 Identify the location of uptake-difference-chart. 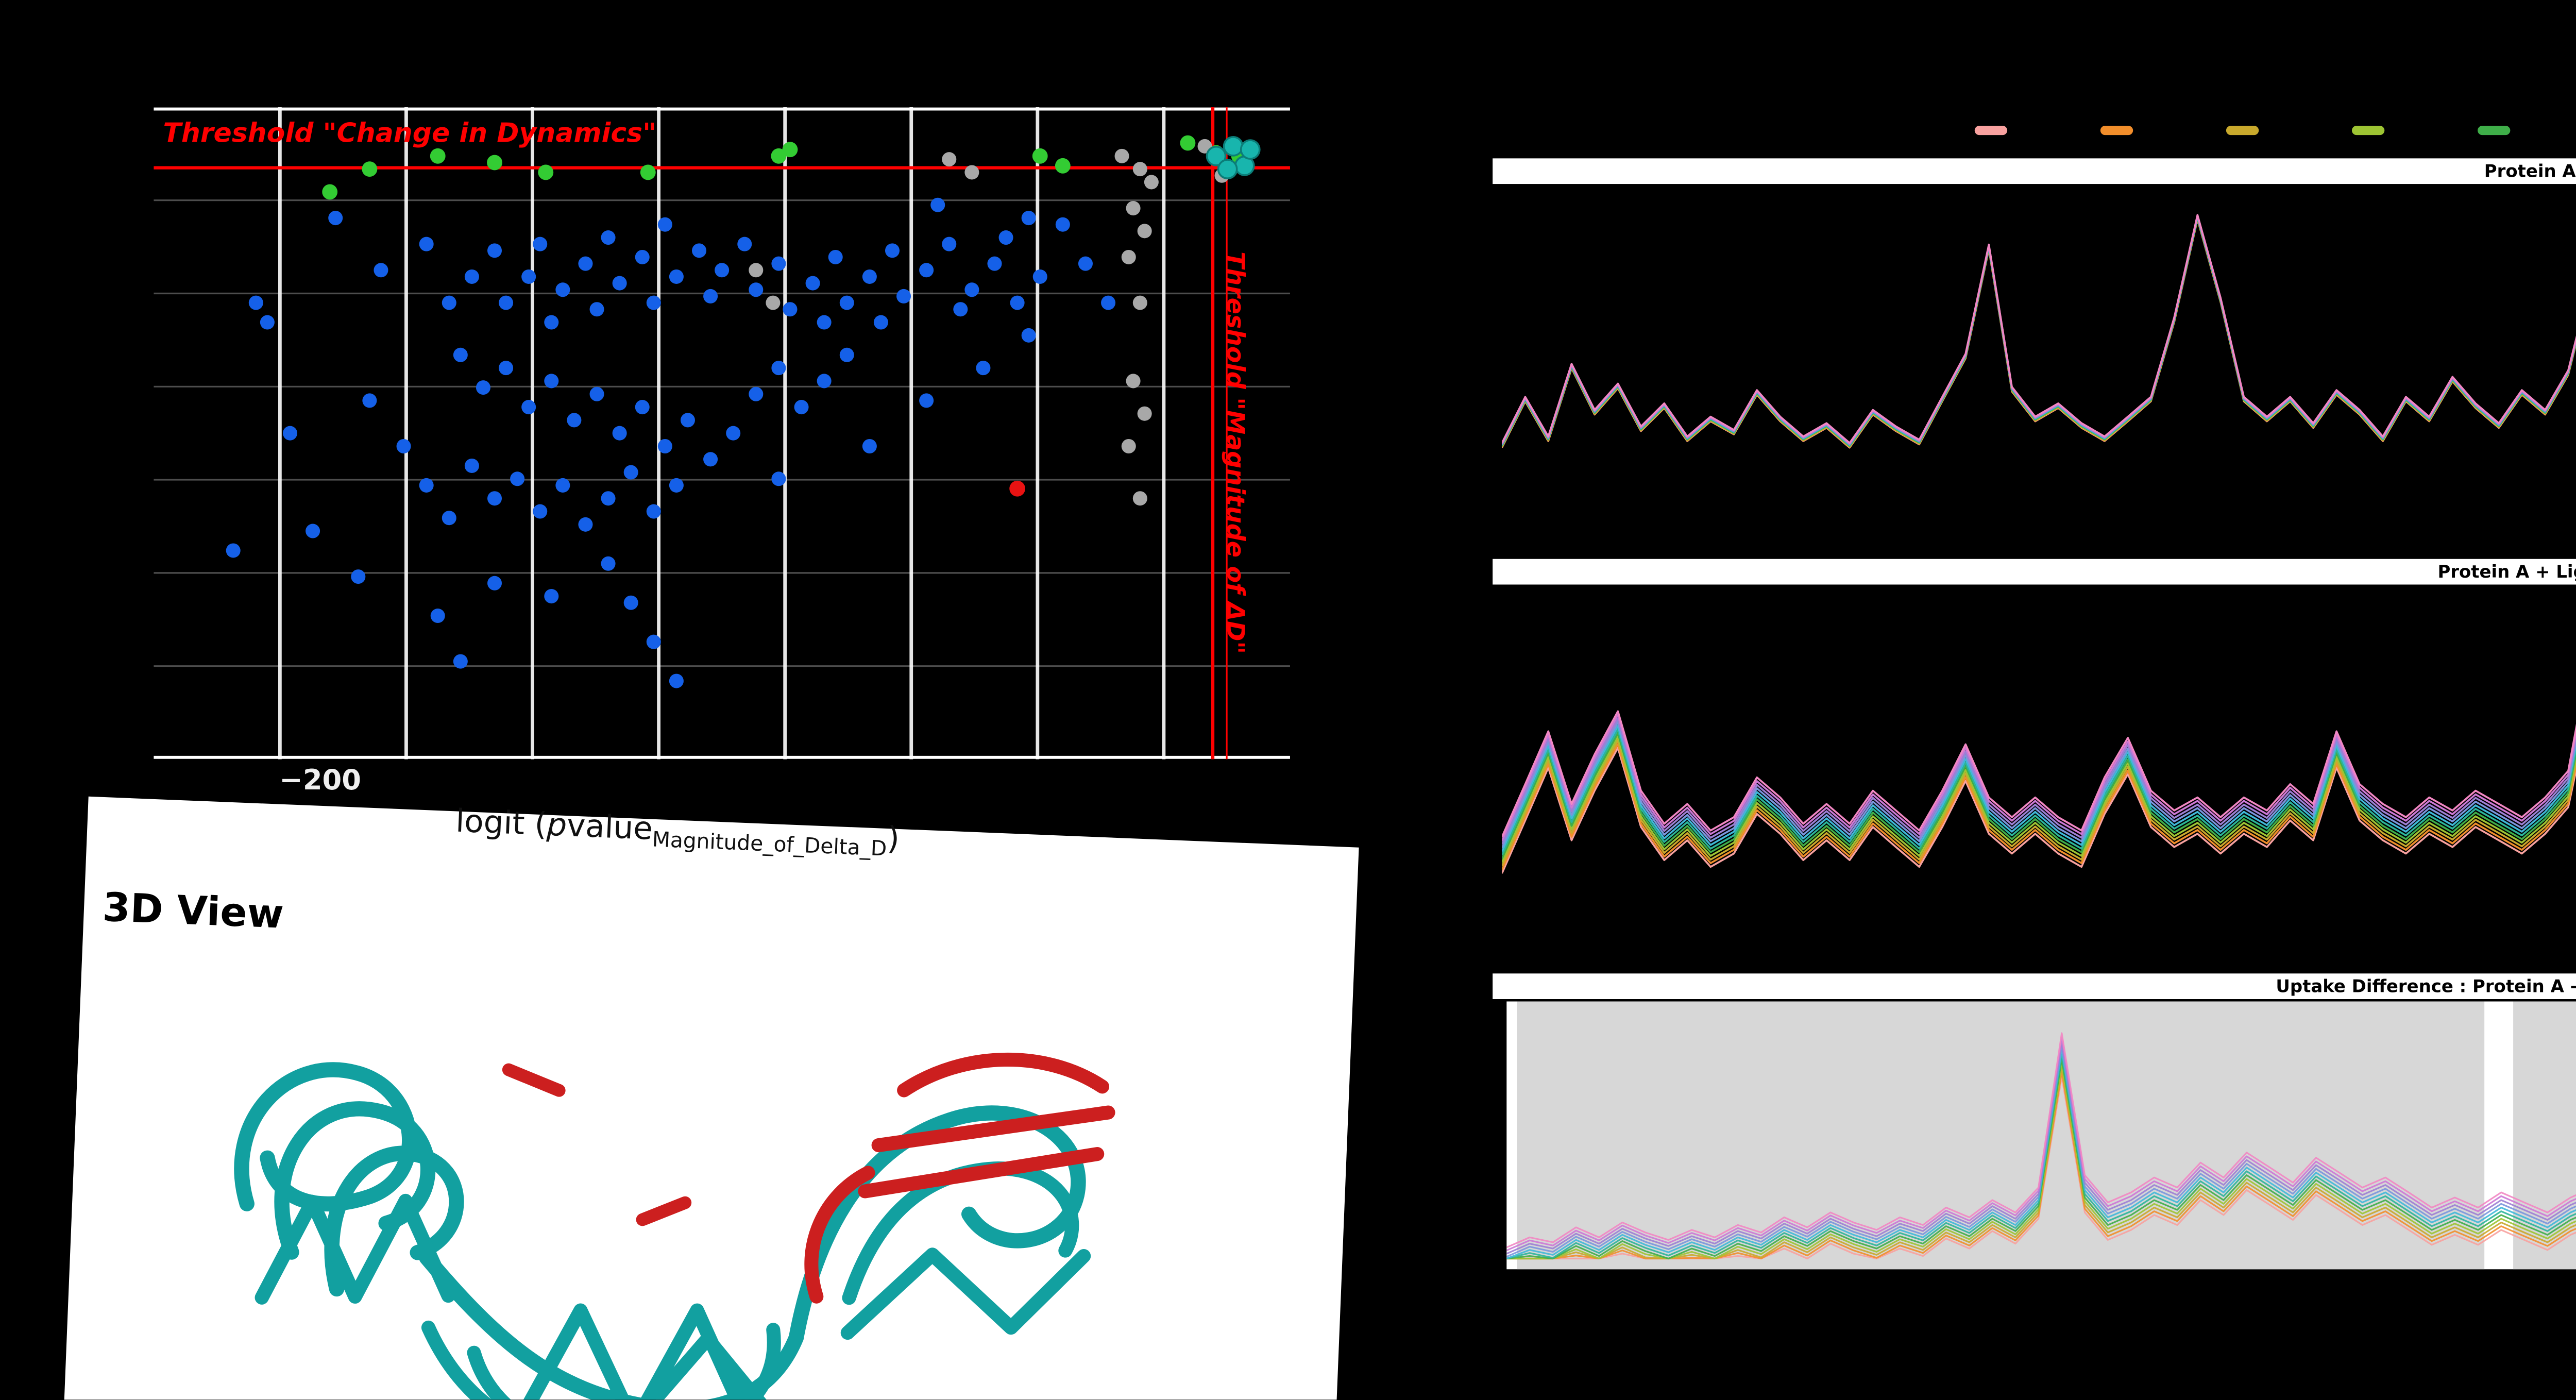
(2041, 1135).